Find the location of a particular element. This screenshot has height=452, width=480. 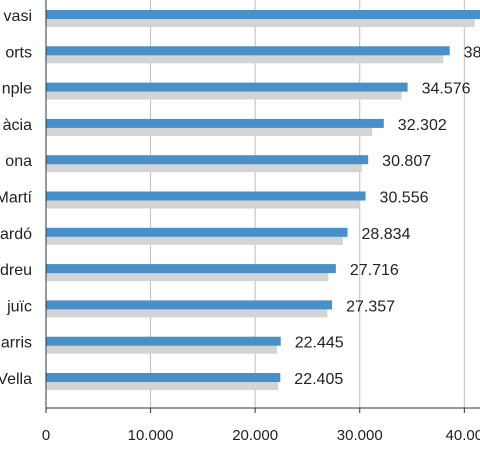

category-label: nple is located at coordinates (17, 89).